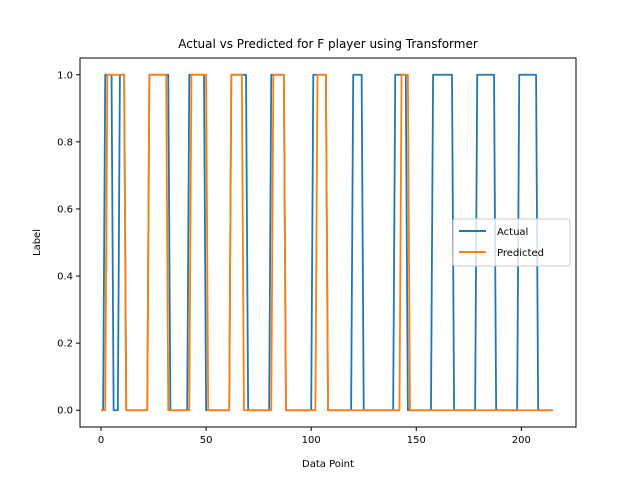  I want to click on y-tick-label: 0.6, so click(65, 209).